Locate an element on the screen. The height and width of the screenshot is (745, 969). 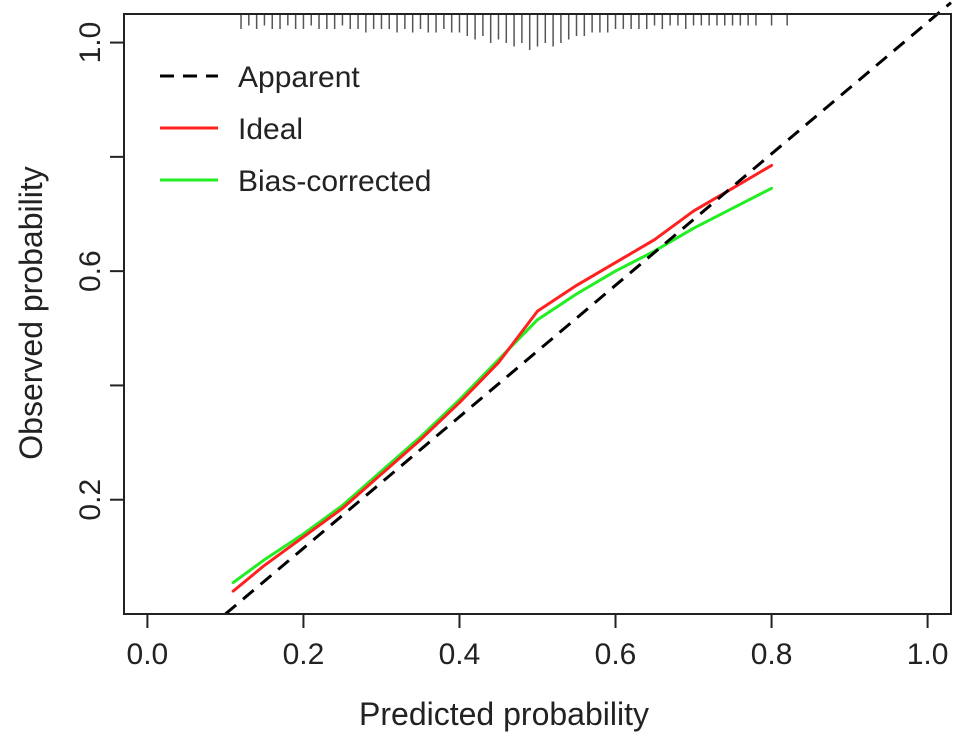
y-axis: 0.2 0.6 1.0 is located at coordinates (99, 271).